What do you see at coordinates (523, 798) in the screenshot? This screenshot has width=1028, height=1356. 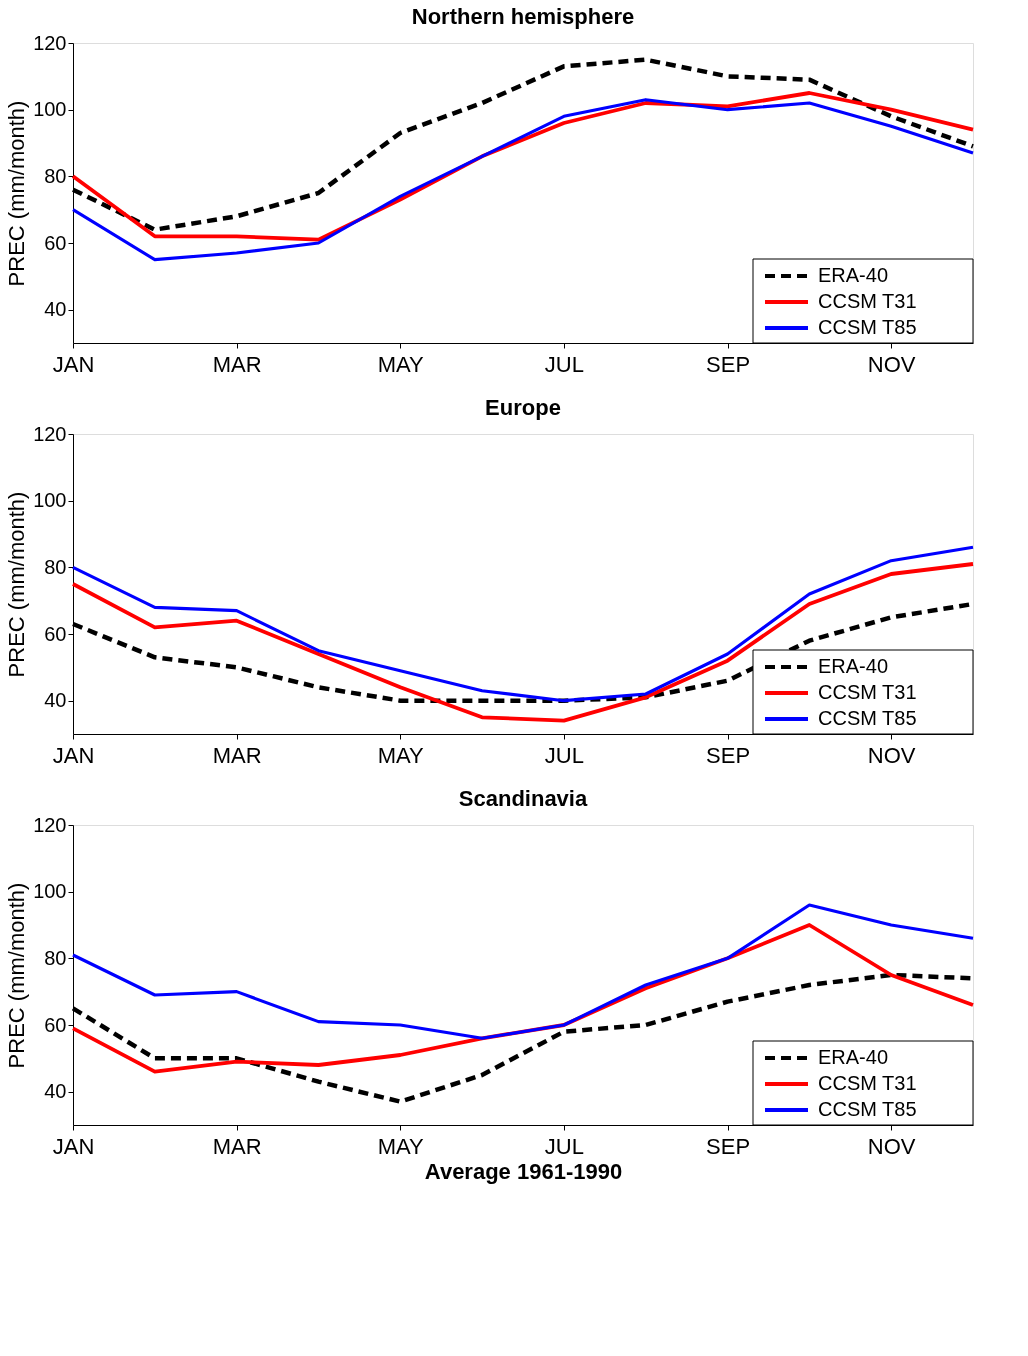 I see `chart-title: Scandinavia` at bounding box center [523, 798].